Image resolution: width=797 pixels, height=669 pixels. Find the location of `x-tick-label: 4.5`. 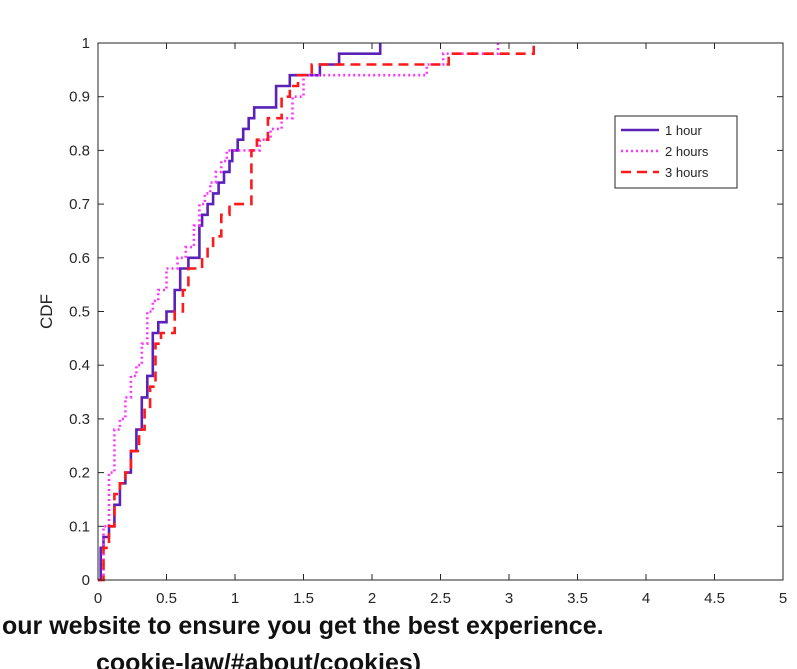

x-tick-label: 4.5 is located at coordinates (714, 598).